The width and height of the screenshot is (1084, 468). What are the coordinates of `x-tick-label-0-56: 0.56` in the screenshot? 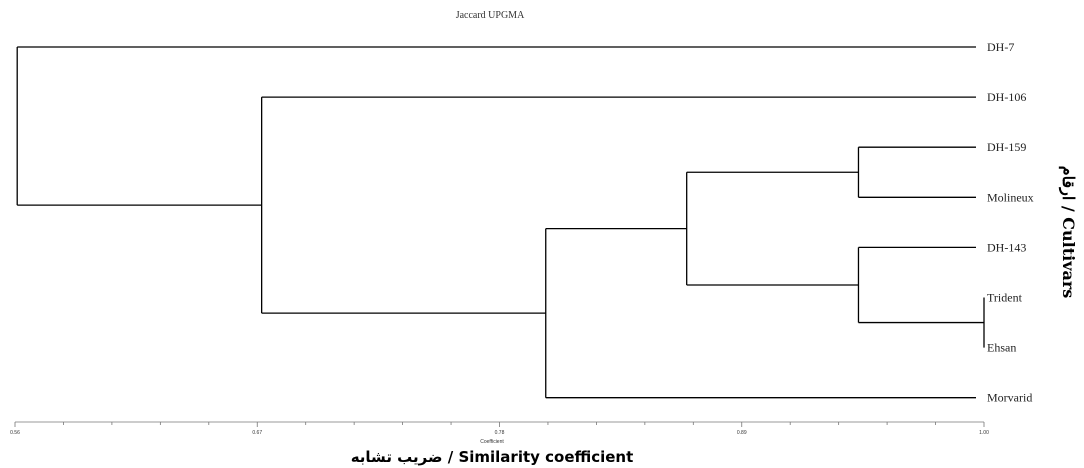 It's located at (15, 433).